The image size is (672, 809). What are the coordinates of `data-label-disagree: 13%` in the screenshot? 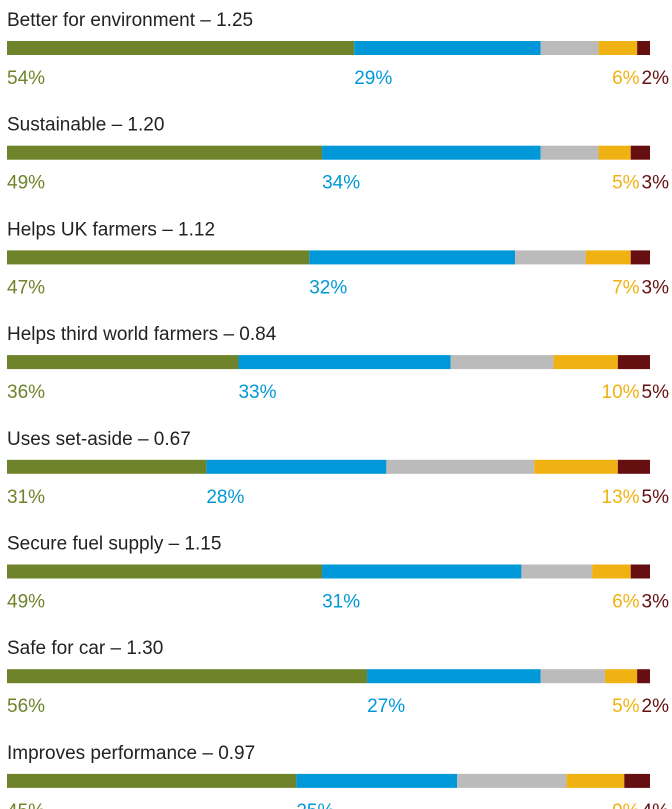 It's located at (621, 497).